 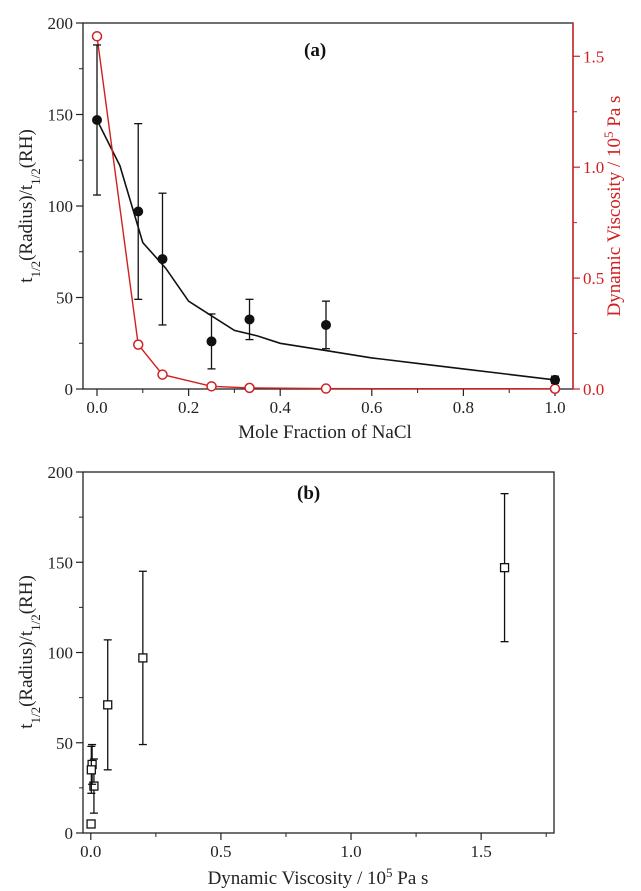 I want to click on x-axis-title-a: Mole Fraction of NaCl, so click(x=325, y=432).